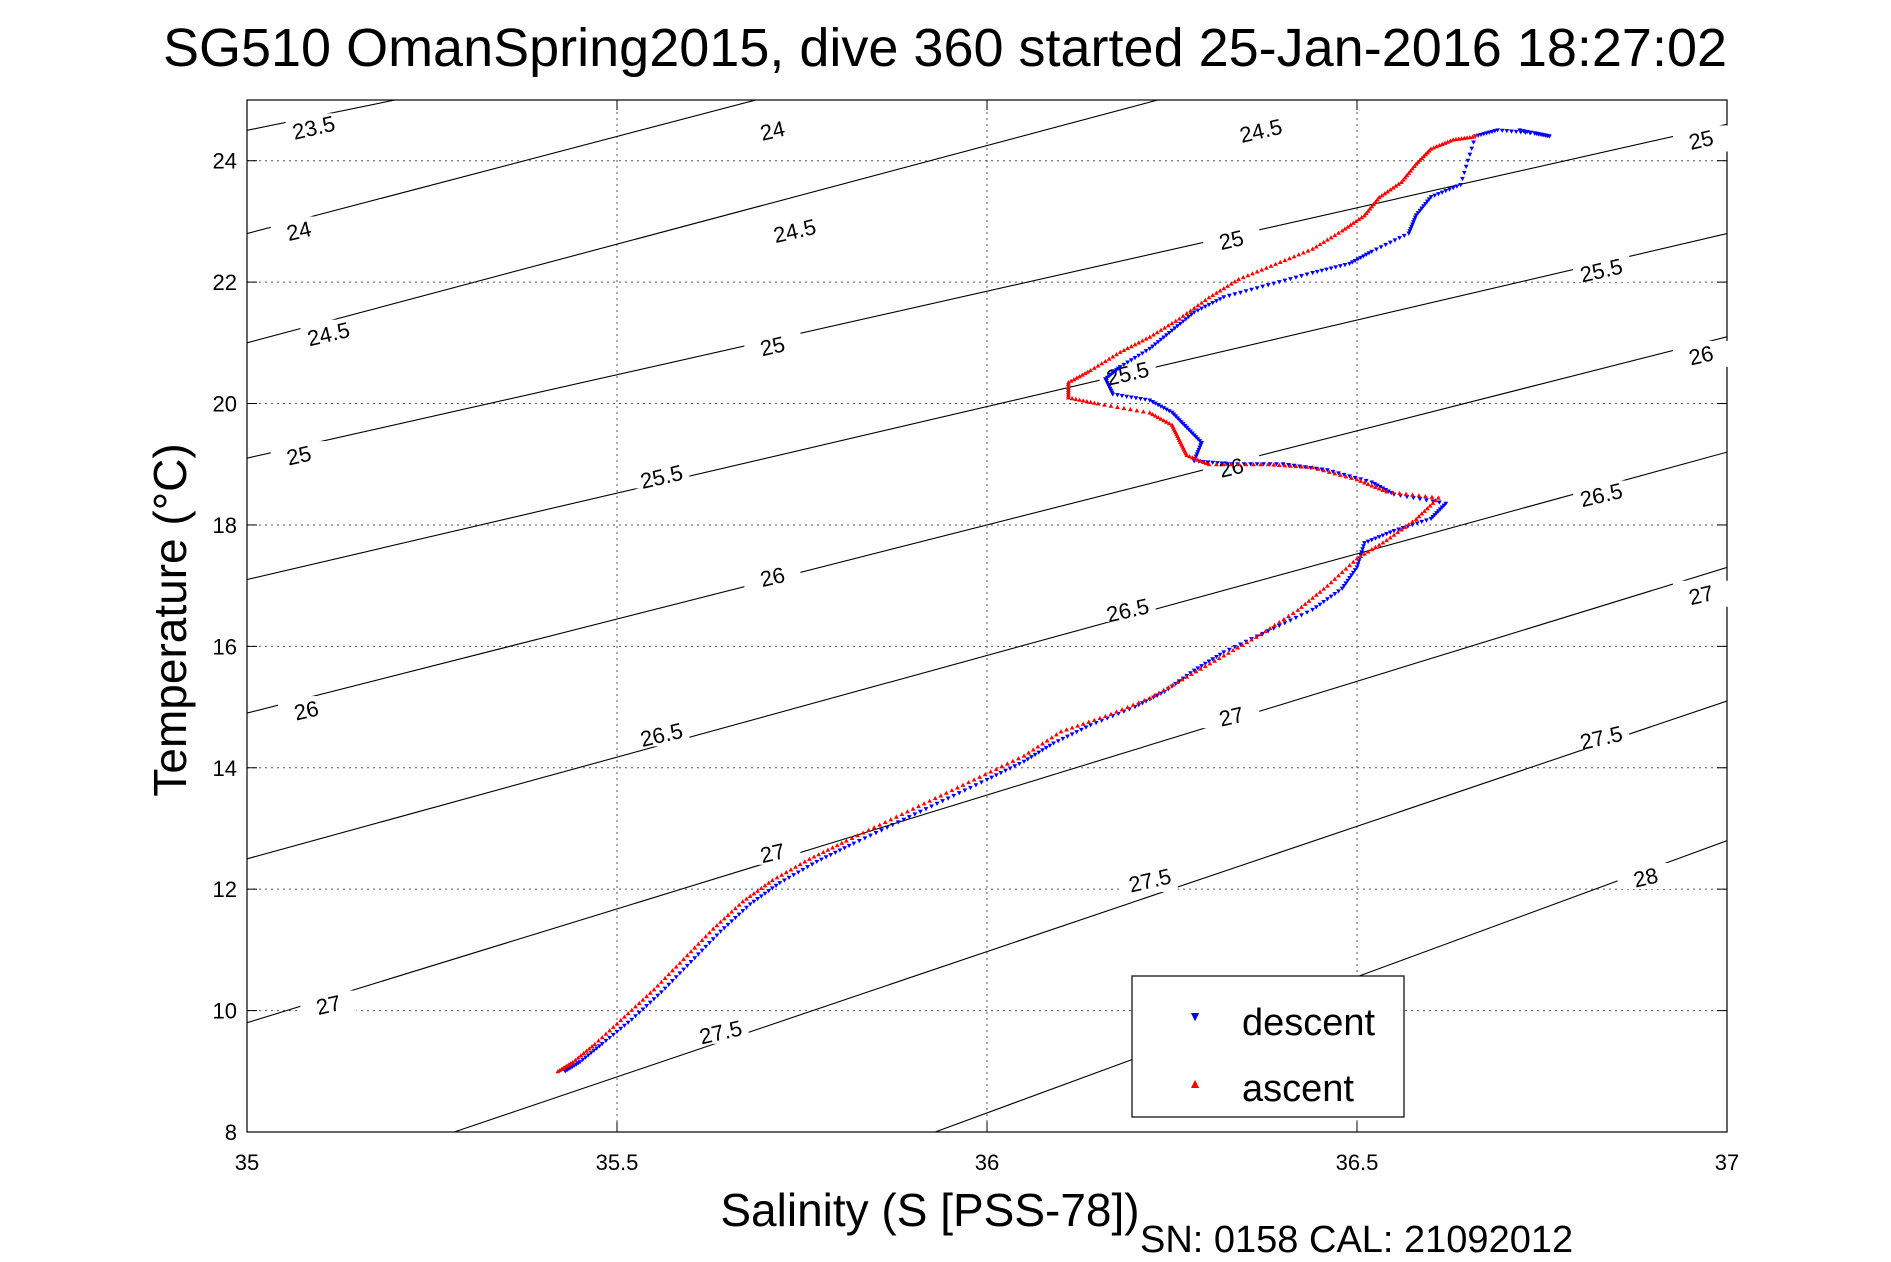 This screenshot has height=1262, width=1891. What do you see at coordinates (1268, 1046) in the screenshot?
I see `legend-box` at bounding box center [1268, 1046].